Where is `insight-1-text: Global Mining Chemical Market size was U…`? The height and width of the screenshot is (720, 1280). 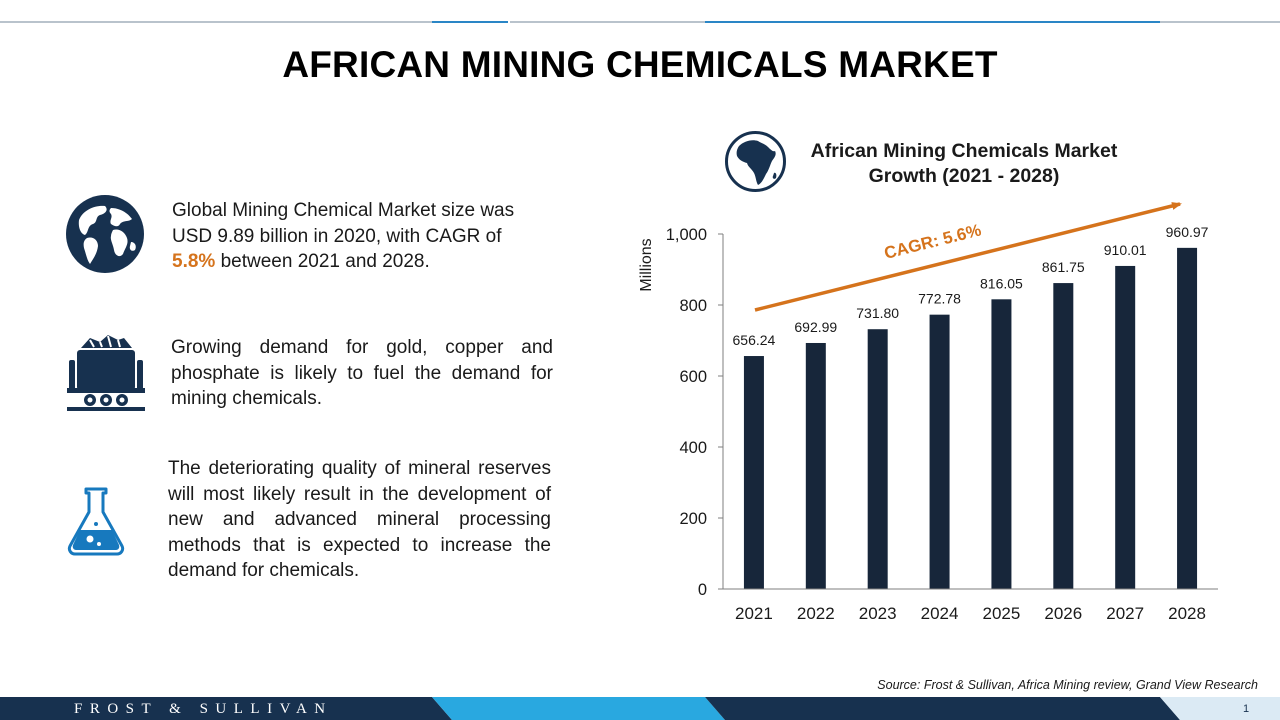
insight-1-text: Global Mining Chemical Market size was U… is located at coordinates (343, 236).